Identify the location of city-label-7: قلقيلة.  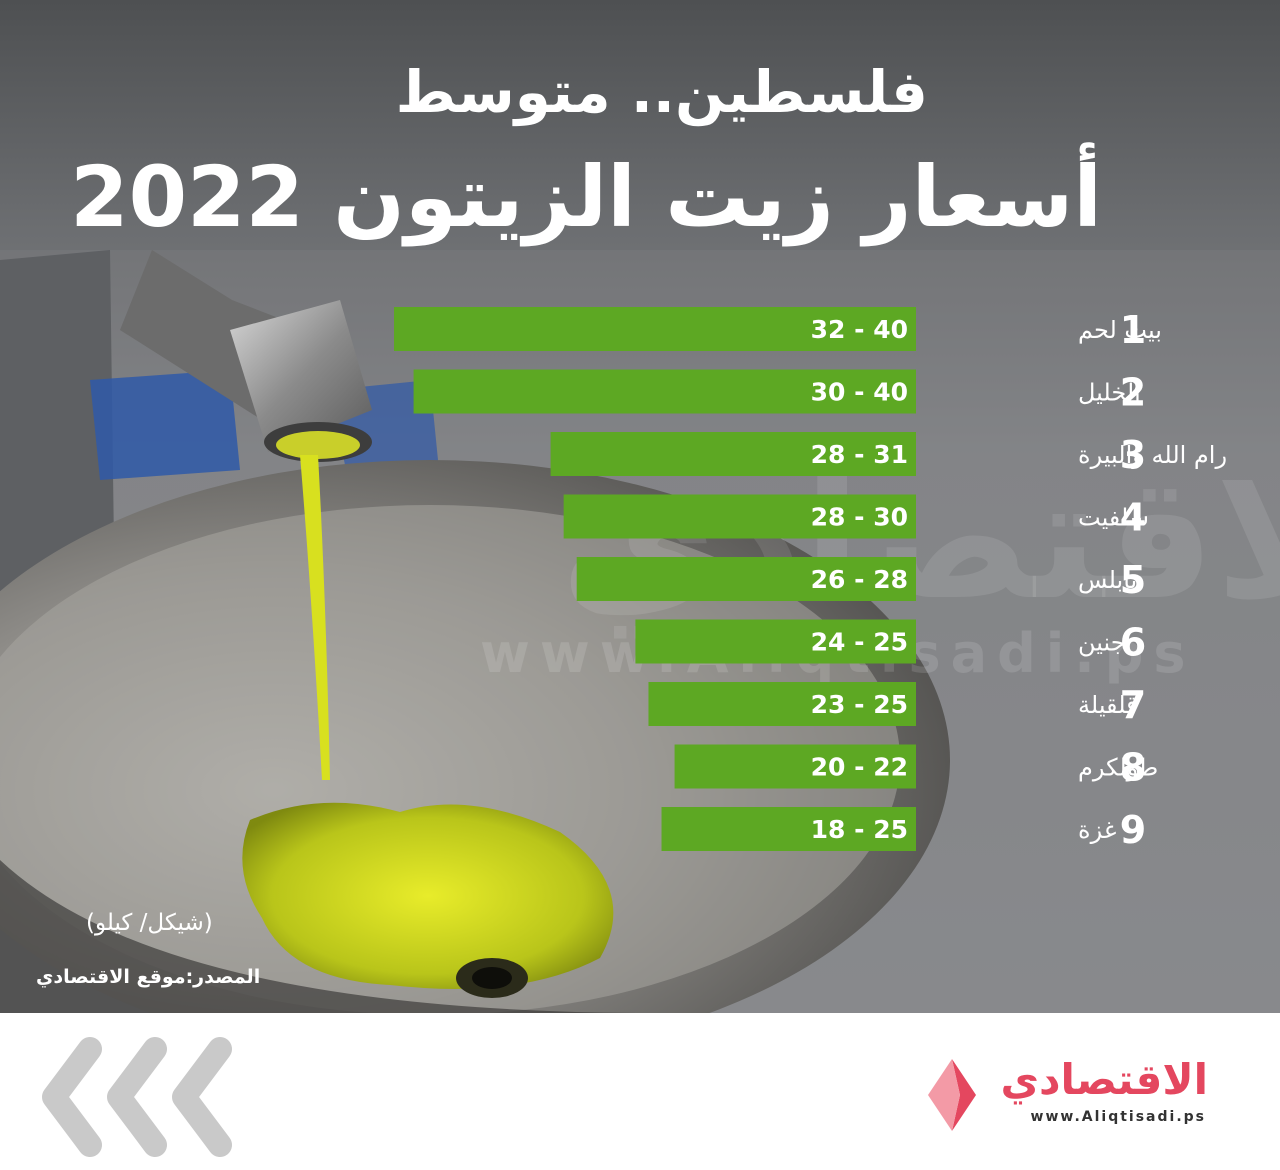
(1108, 705).